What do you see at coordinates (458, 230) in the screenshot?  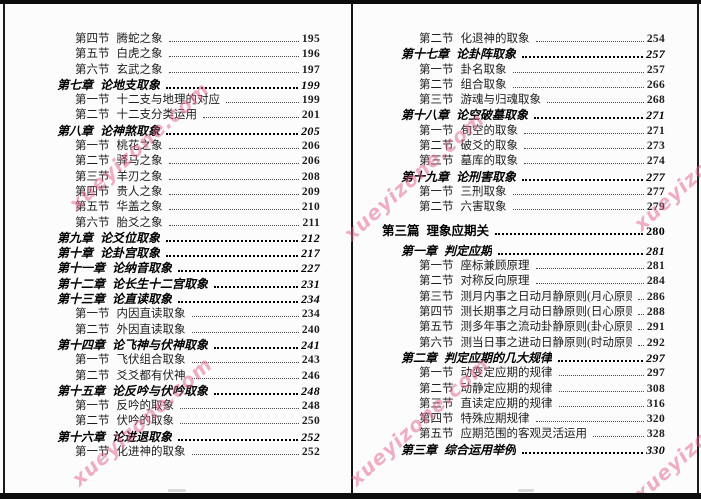 I see `toc-entry-title: 理象应期关` at bounding box center [458, 230].